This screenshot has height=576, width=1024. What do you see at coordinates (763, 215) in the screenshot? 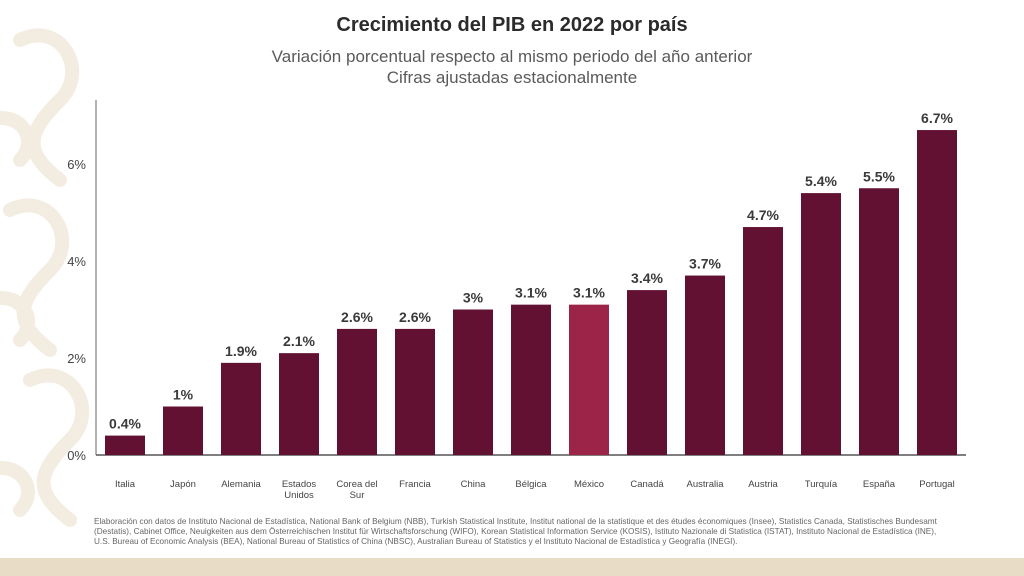
I see `data-label: 4.7%` at bounding box center [763, 215].